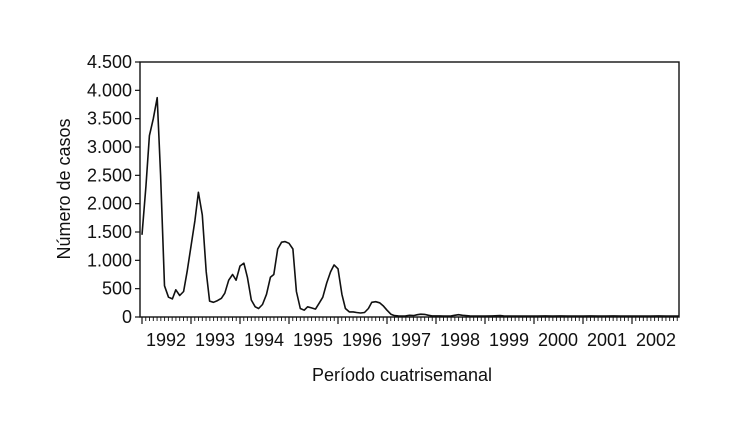  Describe the element at coordinates (109, 62) in the screenshot. I see `y-tick-label: 4.500` at that location.